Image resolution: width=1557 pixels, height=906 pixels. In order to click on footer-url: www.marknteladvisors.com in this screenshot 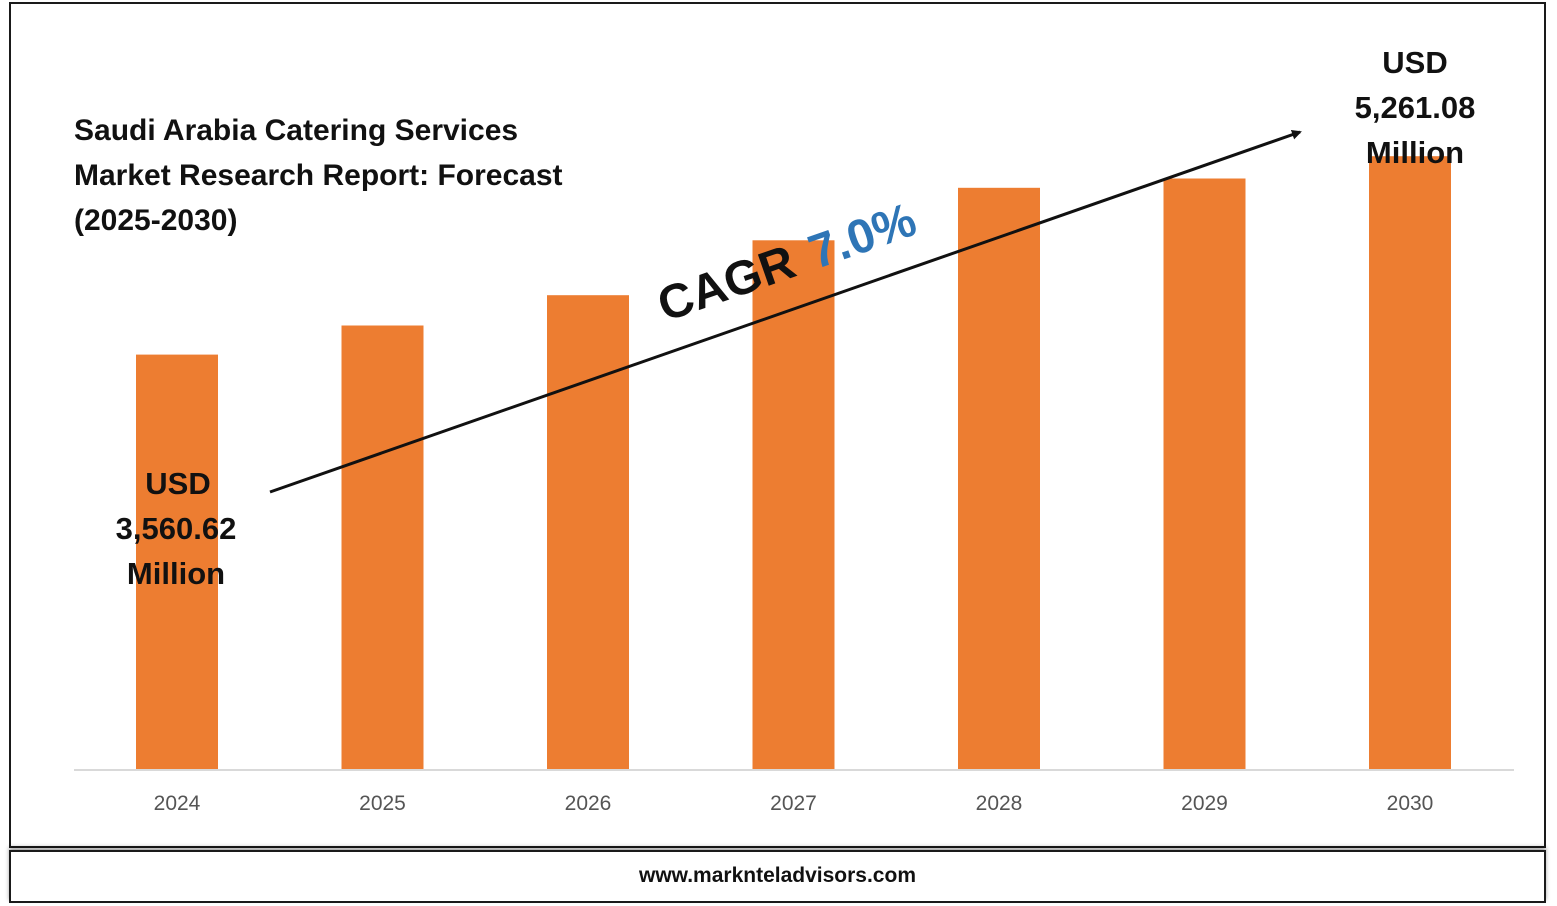, I will do `click(777, 875)`.